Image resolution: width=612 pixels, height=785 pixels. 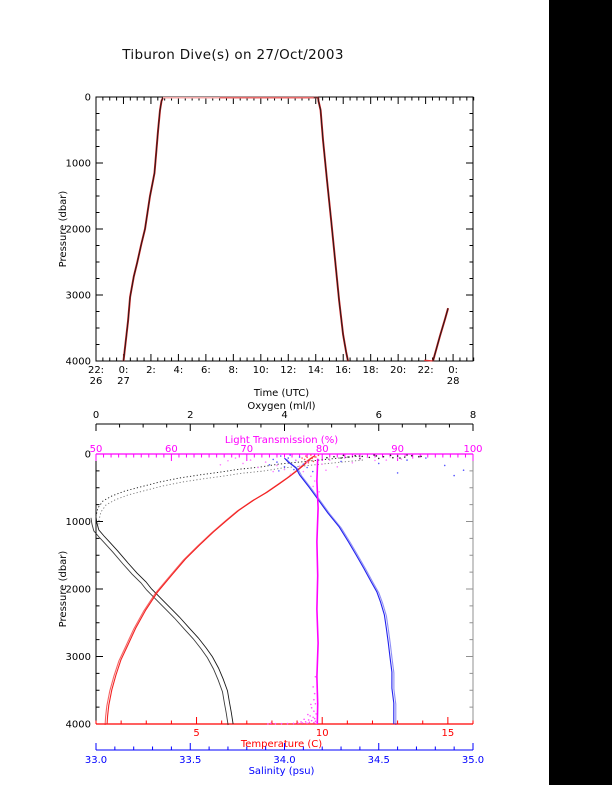 I want to click on svg-text: 35.0, so click(x=473, y=760).